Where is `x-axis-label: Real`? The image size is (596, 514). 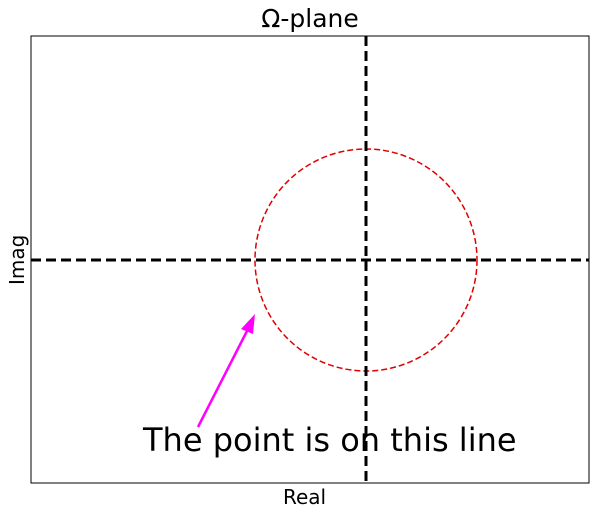 x-axis-label: Real is located at coordinates (305, 497).